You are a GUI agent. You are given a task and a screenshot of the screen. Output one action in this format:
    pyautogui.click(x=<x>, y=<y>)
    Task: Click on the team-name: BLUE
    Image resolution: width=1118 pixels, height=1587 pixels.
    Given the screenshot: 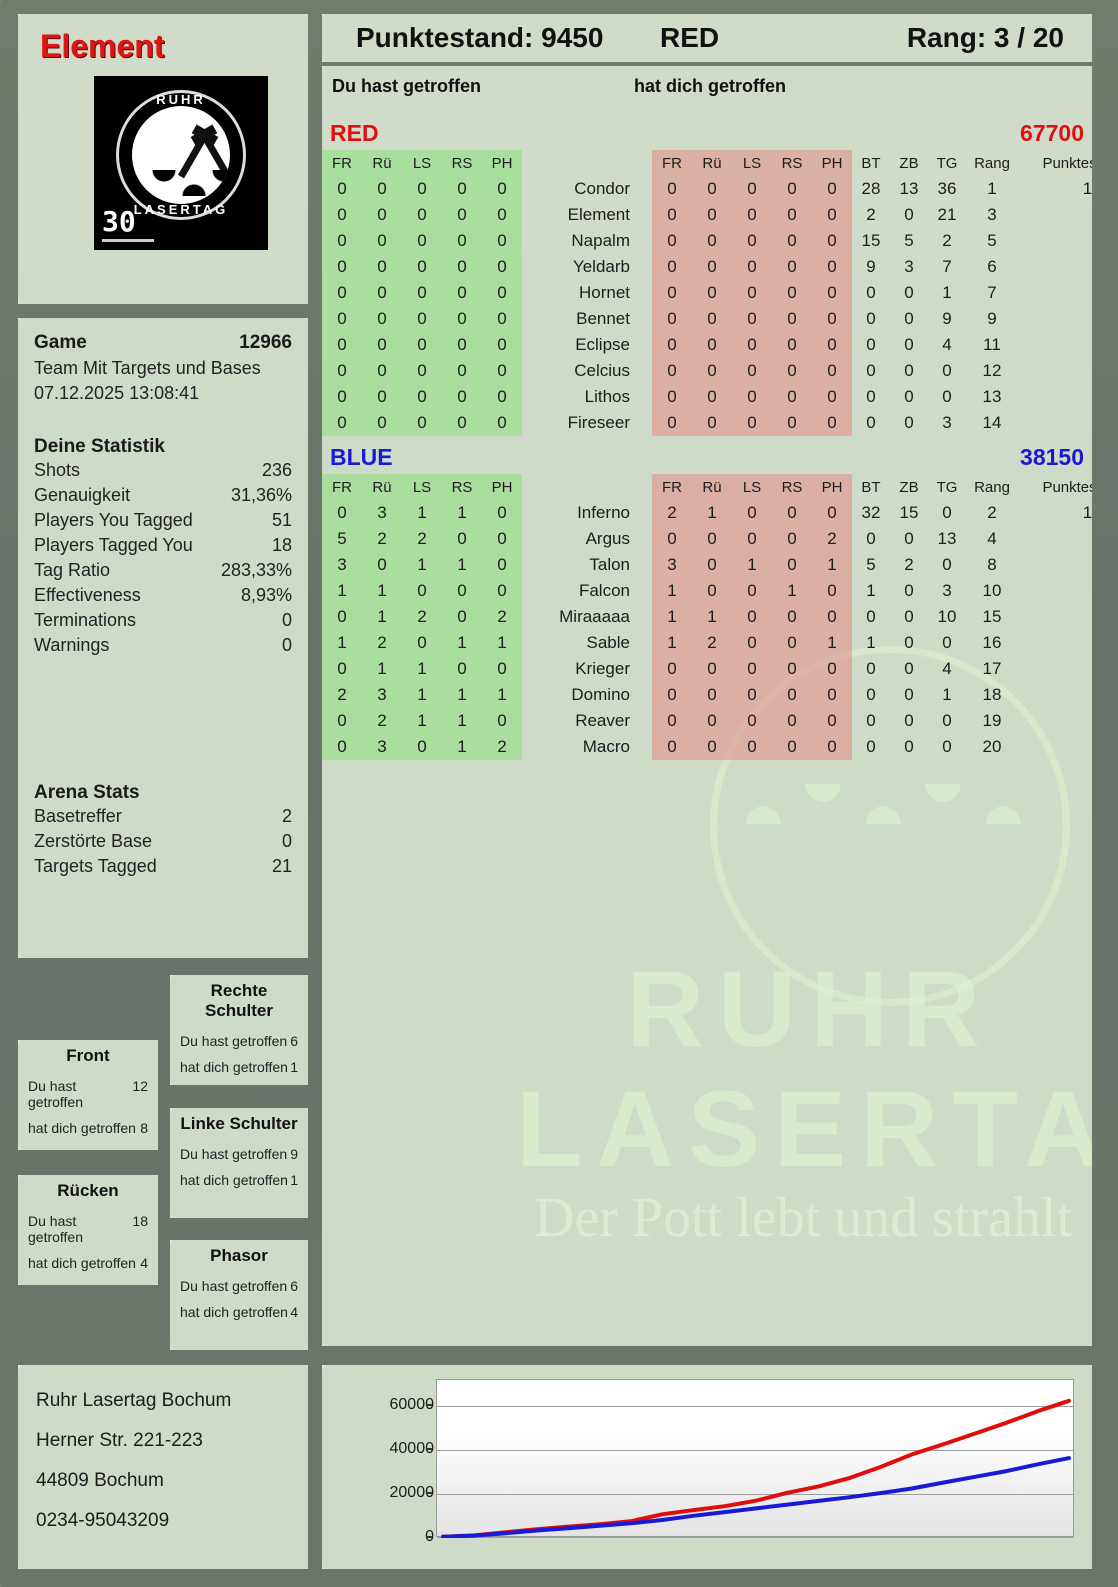 What is the action you would take?
    pyautogui.click(x=361, y=457)
    